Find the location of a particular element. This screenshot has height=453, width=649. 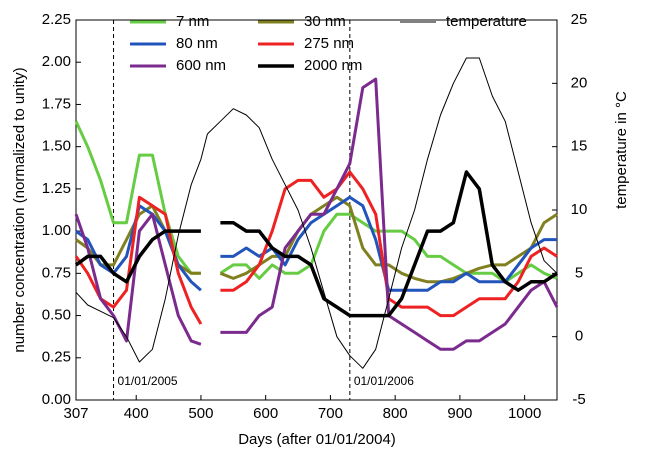

legend-label: 30 nm is located at coordinates (325, 21).